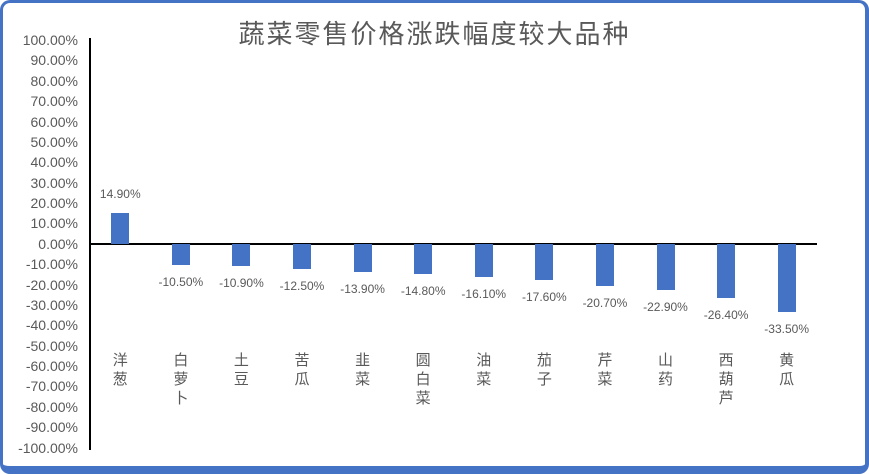  What do you see at coordinates (726, 314) in the screenshot?
I see `data-label: -26.40%` at bounding box center [726, 314].